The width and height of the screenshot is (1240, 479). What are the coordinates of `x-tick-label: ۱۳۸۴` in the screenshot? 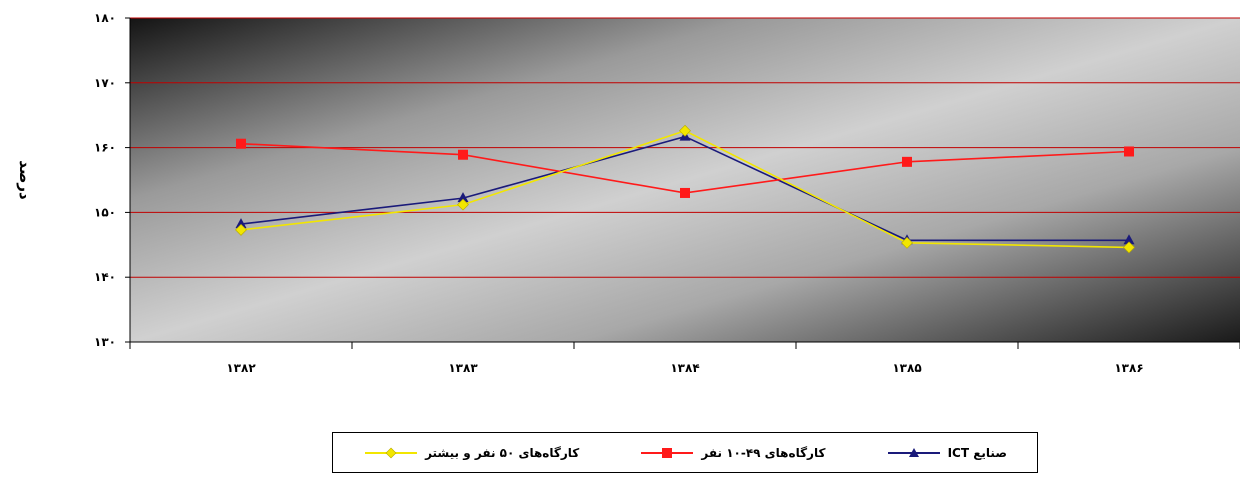 It's located at (684, 368).